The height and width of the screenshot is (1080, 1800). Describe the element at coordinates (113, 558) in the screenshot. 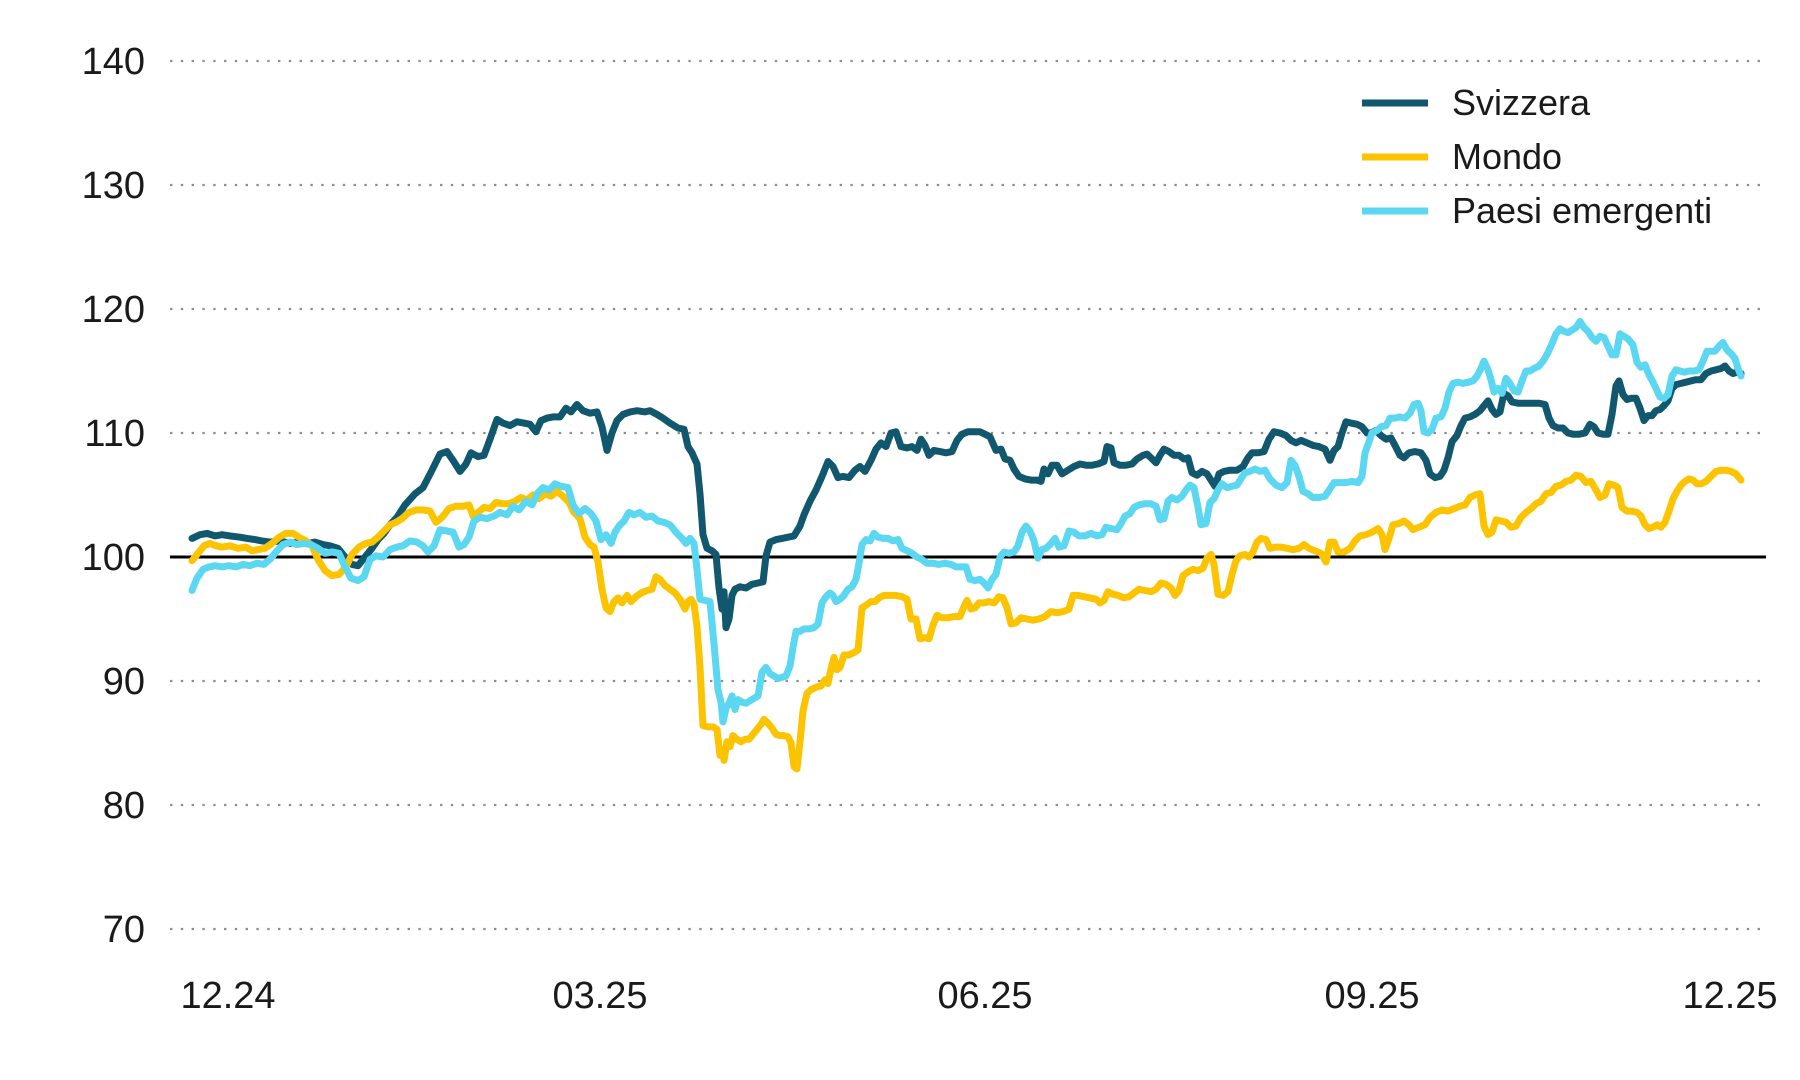

I see `y-tick-label-100: 100` at that location.